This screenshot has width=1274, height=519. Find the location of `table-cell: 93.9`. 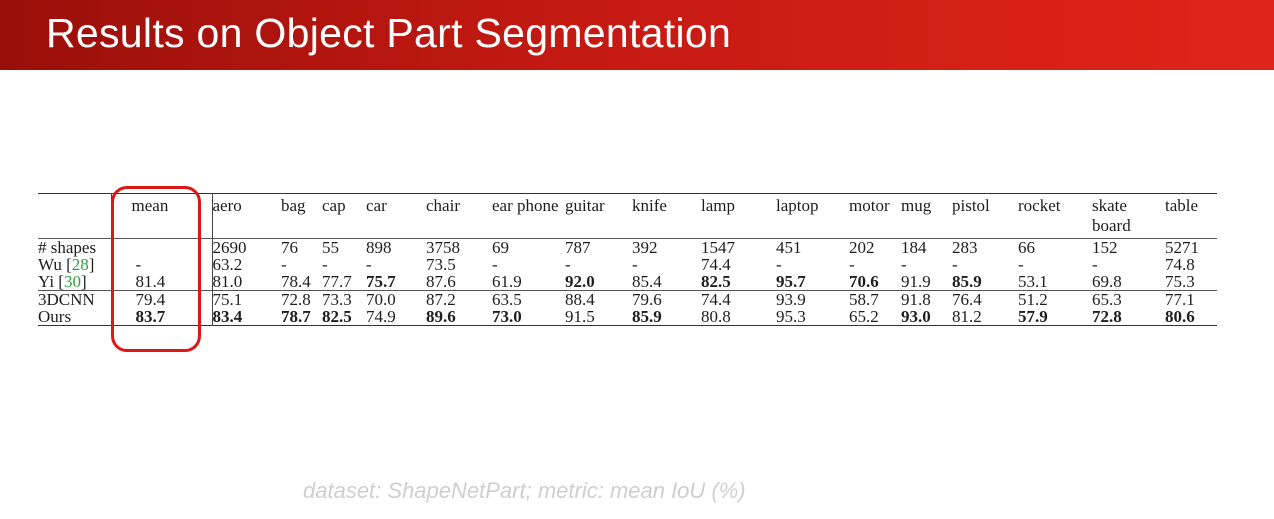

table-cell: 93.9 is located at coordinates (812, 299).